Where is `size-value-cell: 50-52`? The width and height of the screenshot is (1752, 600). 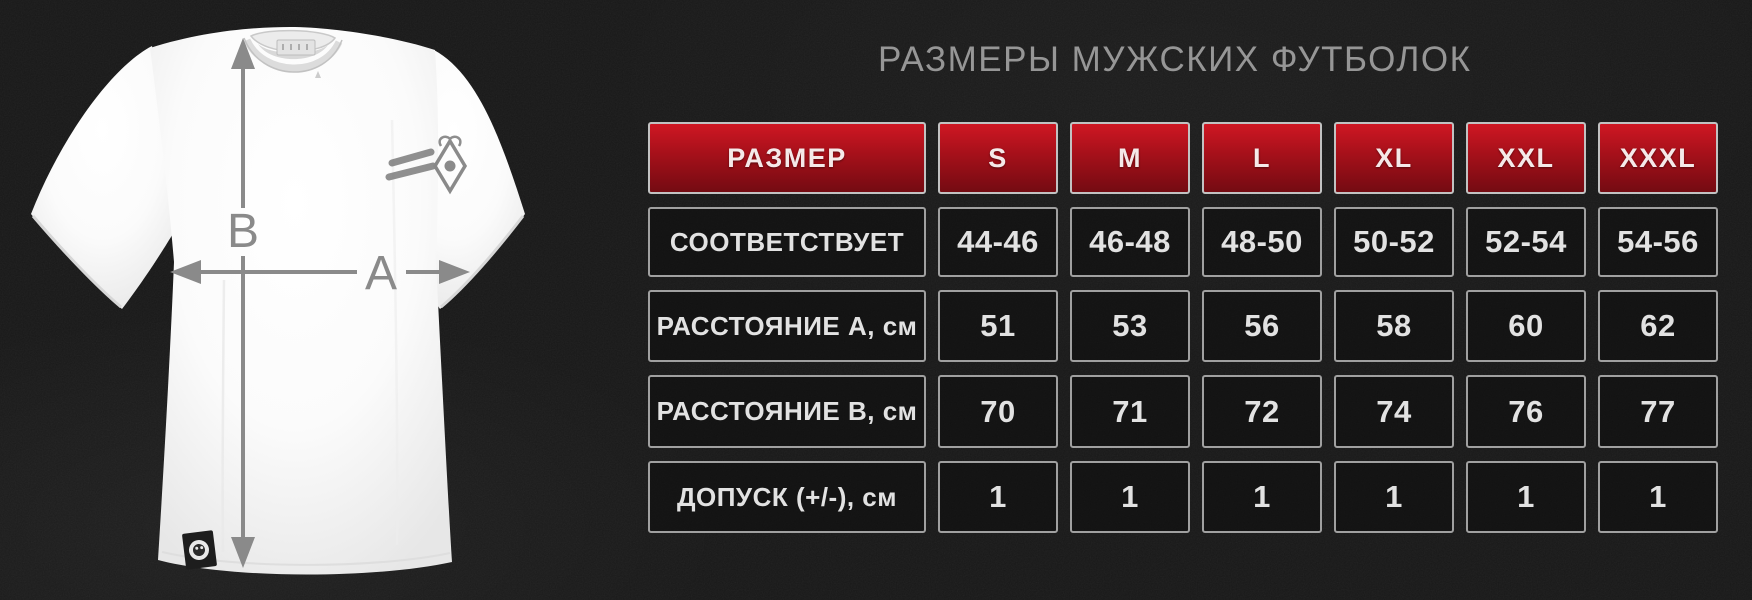 size-value-cell: 50-52 is located at coordinates (1394, 242).